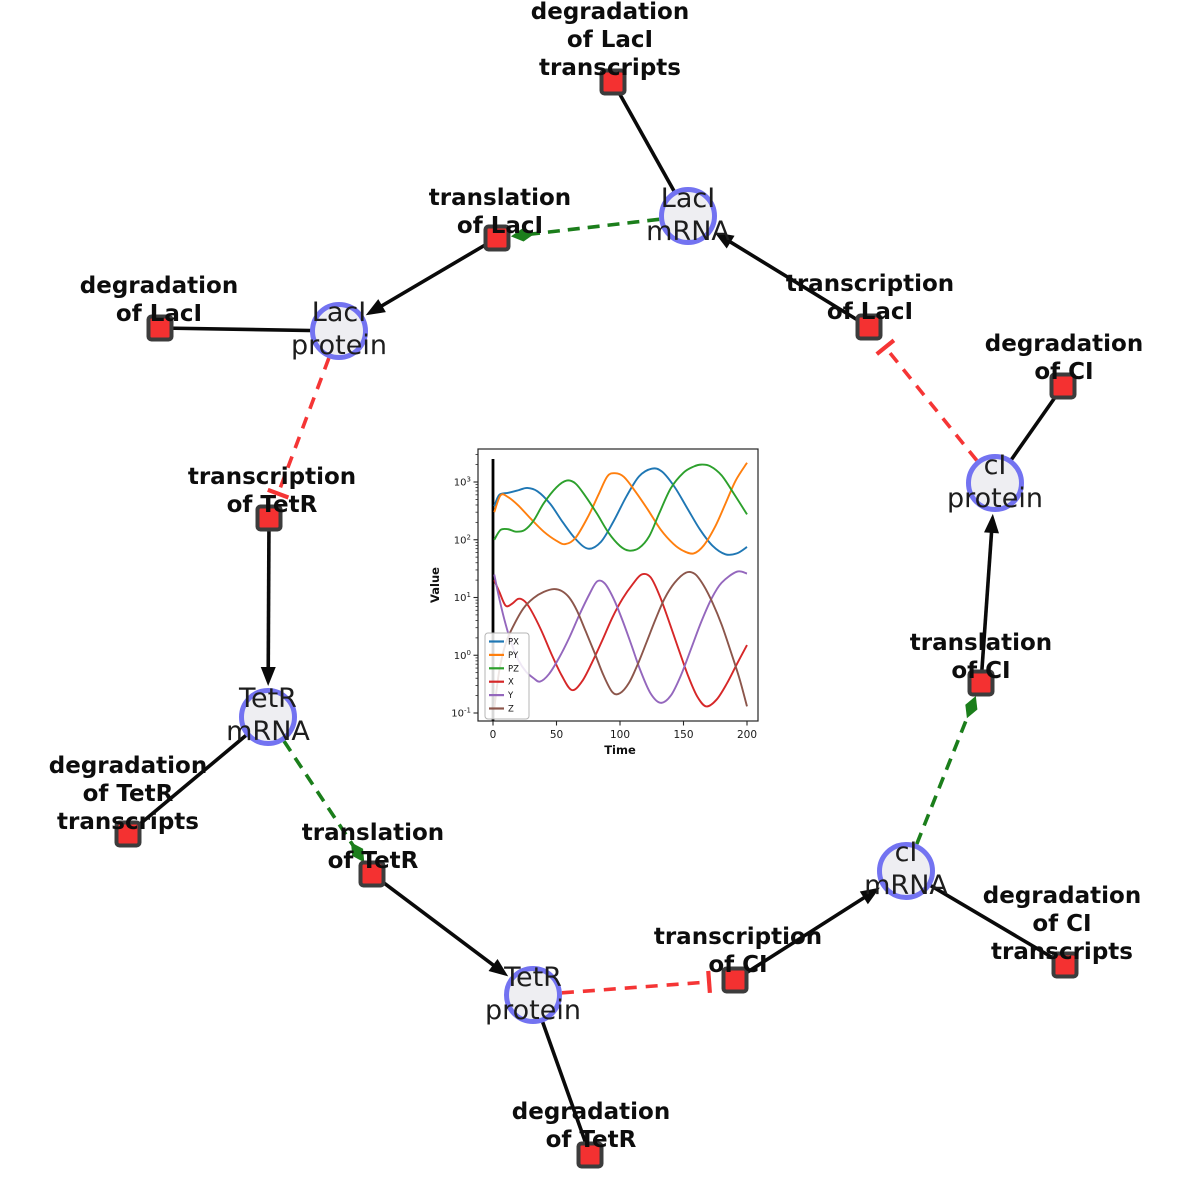  I want to click on edge-modifier-laci-mrna-to-translation-laci, so click(585, 229).